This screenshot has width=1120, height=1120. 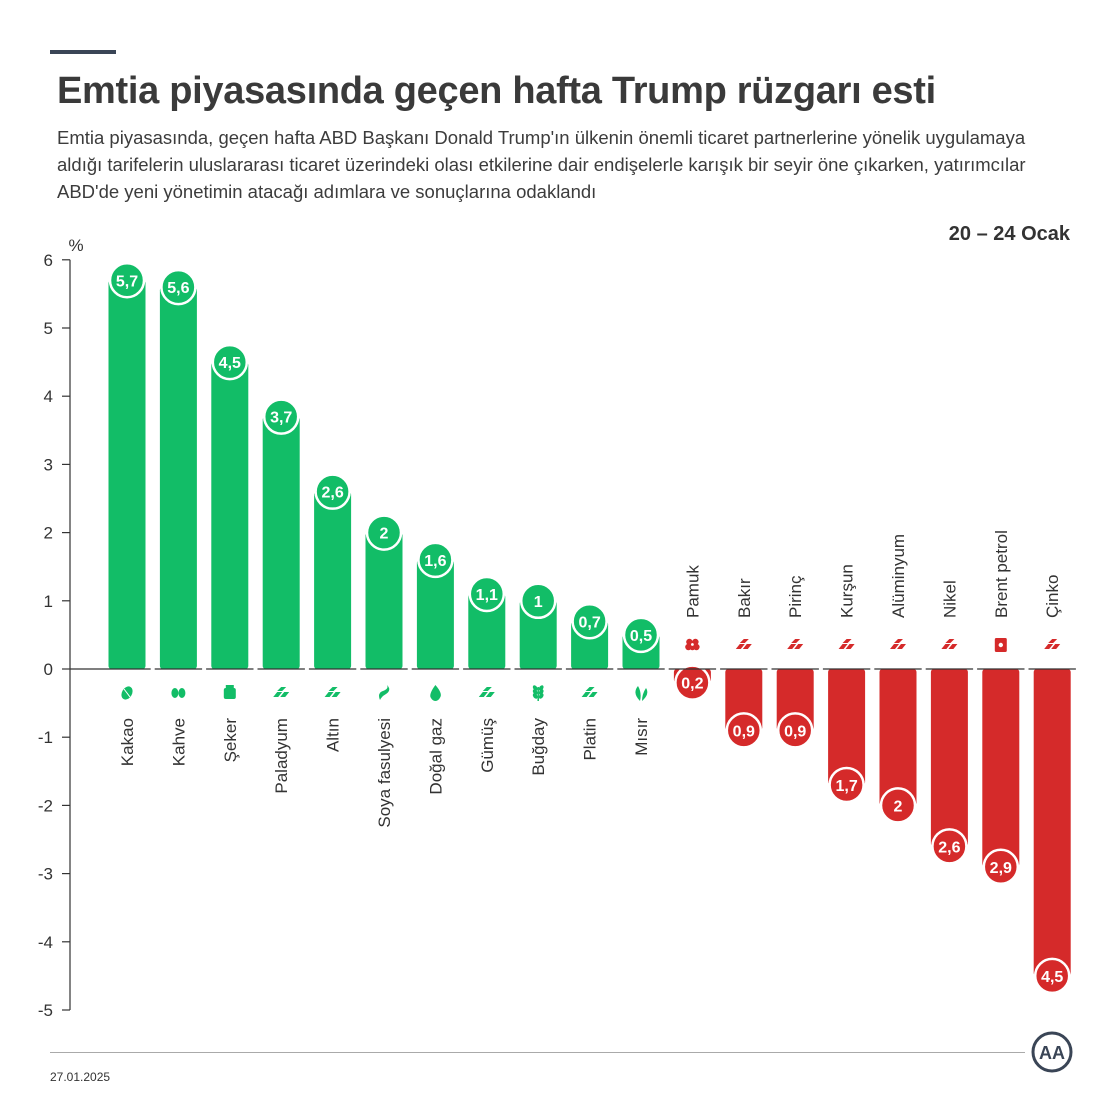 What do you see at coordinates (48, 601) in the screenshot?
I see `y-tick-label: 1` at bounding box center [48, 601].